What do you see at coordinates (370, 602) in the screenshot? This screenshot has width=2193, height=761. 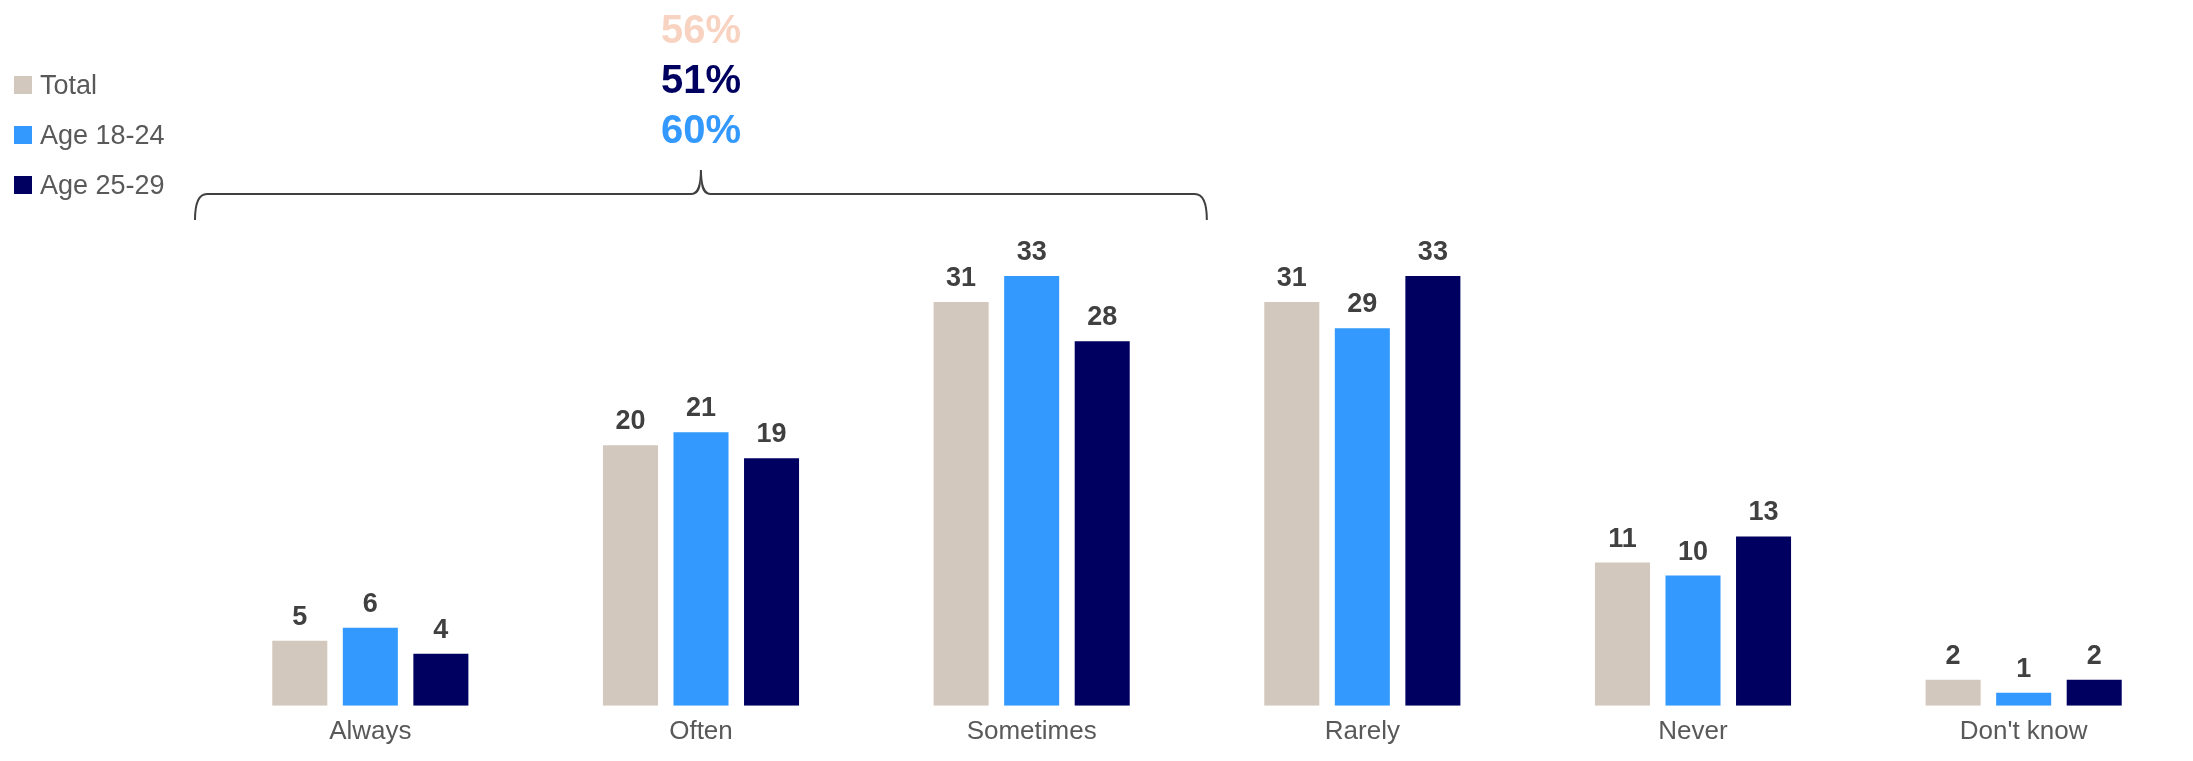 I see `data-label: 6` at bounding box center [370, 602].